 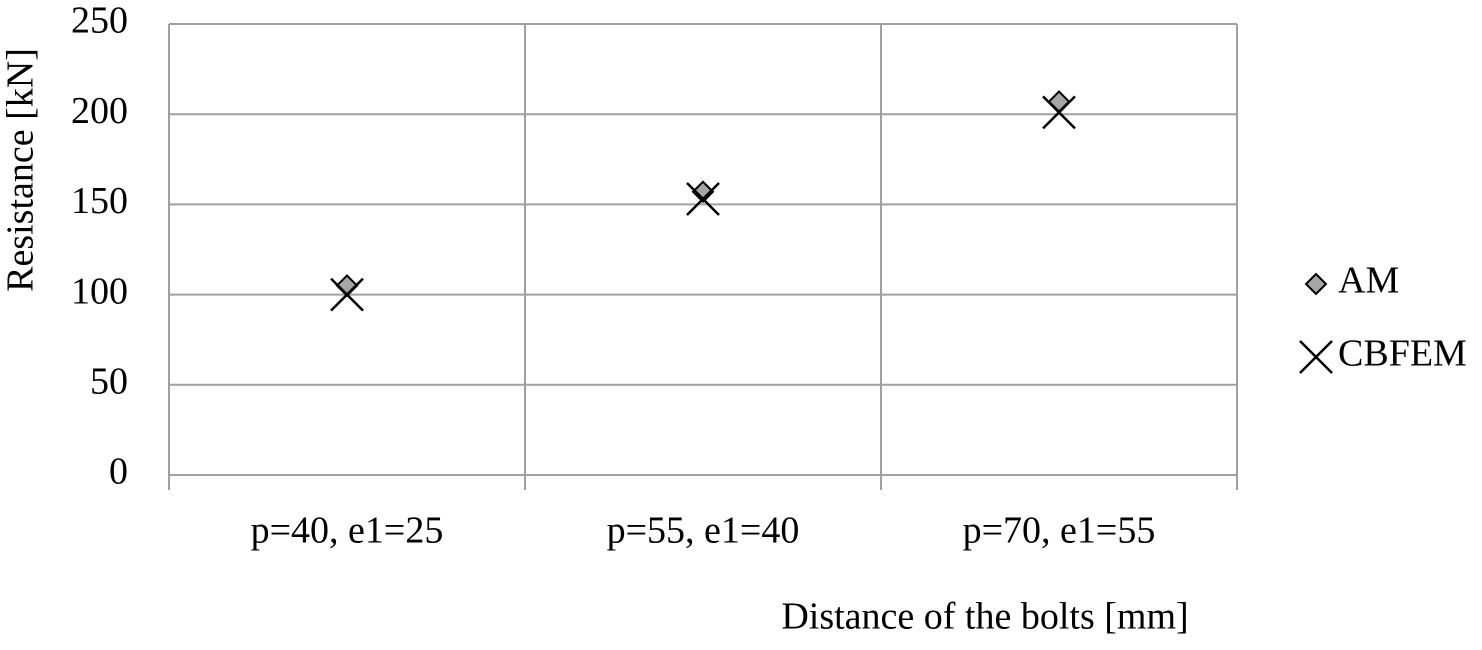 I want to click on y-tick-label: 250, so click(x=99, y=21).